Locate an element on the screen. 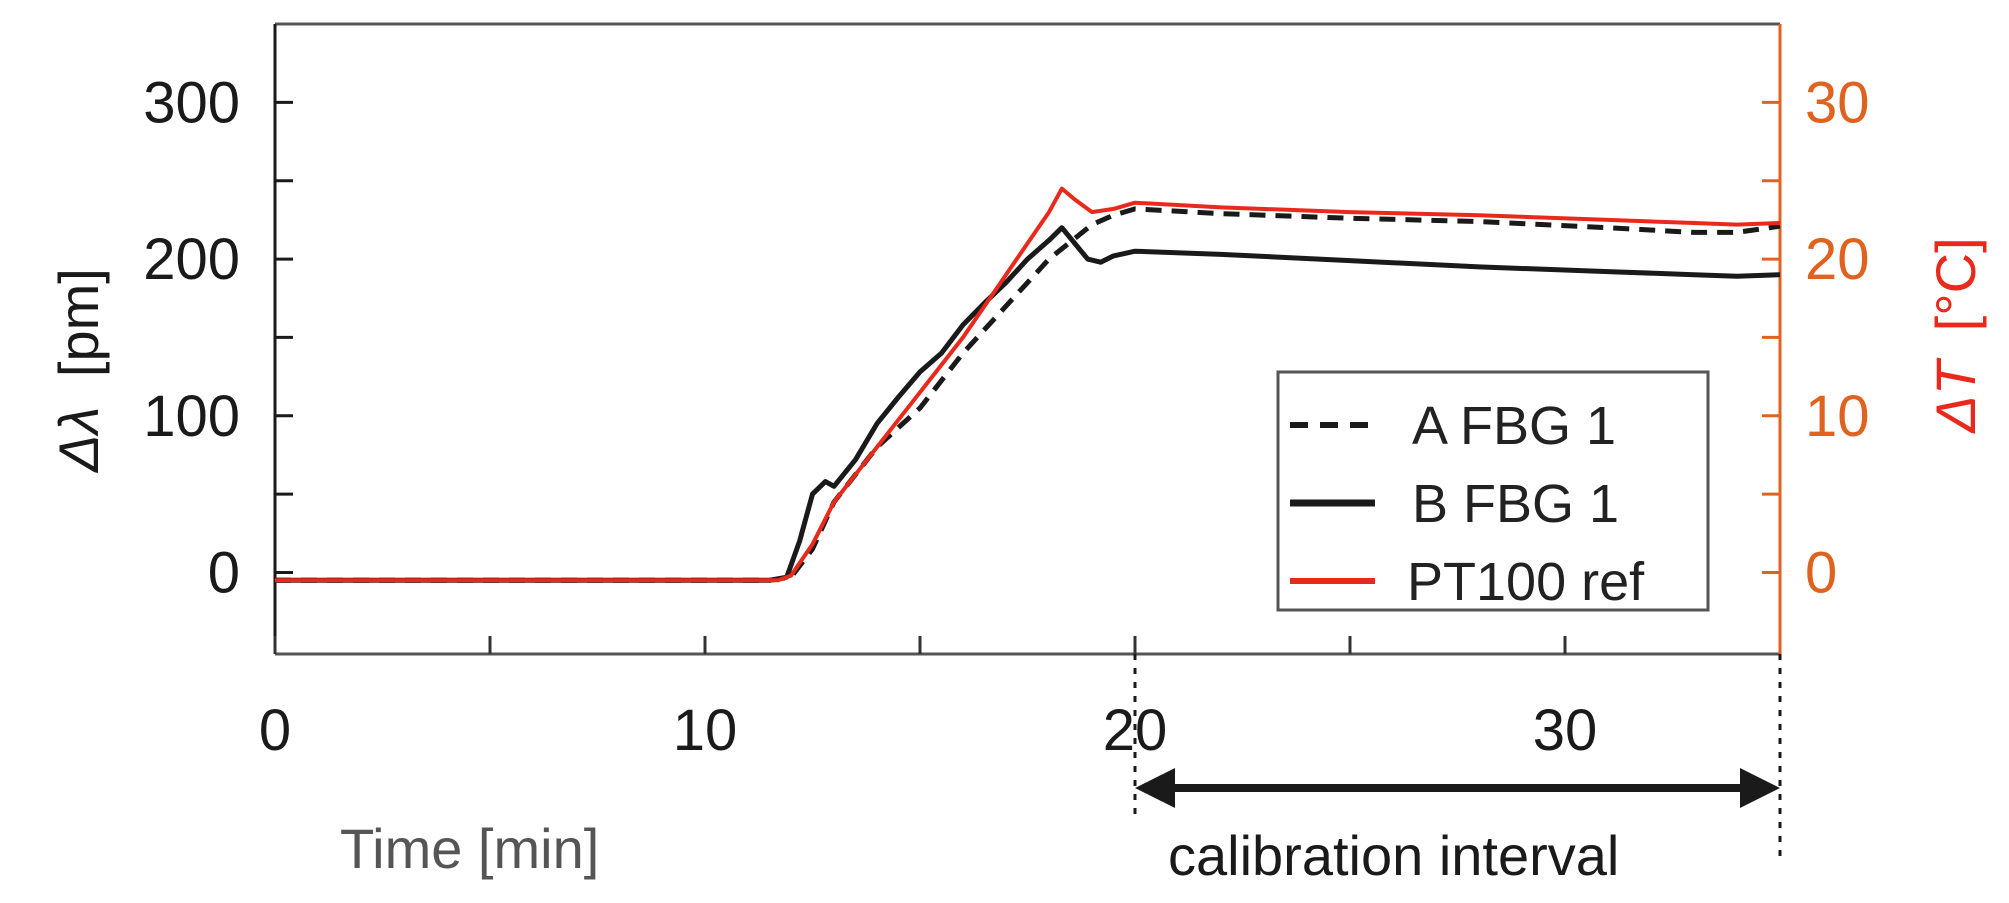 The height and width of the screenshot is (903, 2009). svg-text: Δλ [pm] is located at coordinates (78, 371).